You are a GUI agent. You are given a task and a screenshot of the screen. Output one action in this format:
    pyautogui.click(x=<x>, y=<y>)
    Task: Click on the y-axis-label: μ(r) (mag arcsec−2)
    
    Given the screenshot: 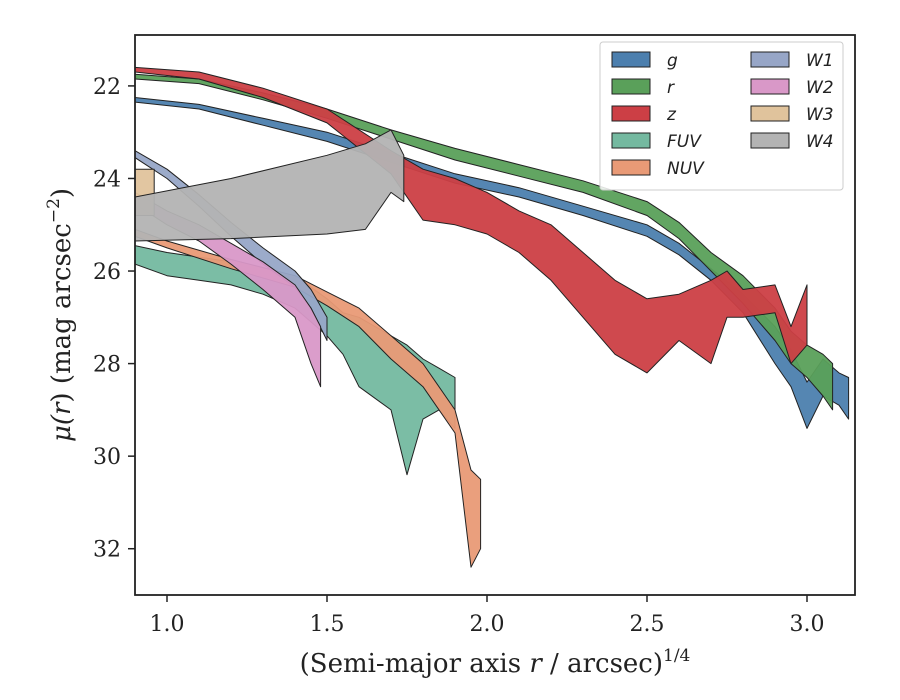 What is the action you would take?
    pyautogui.click(x=60, y=315)
    